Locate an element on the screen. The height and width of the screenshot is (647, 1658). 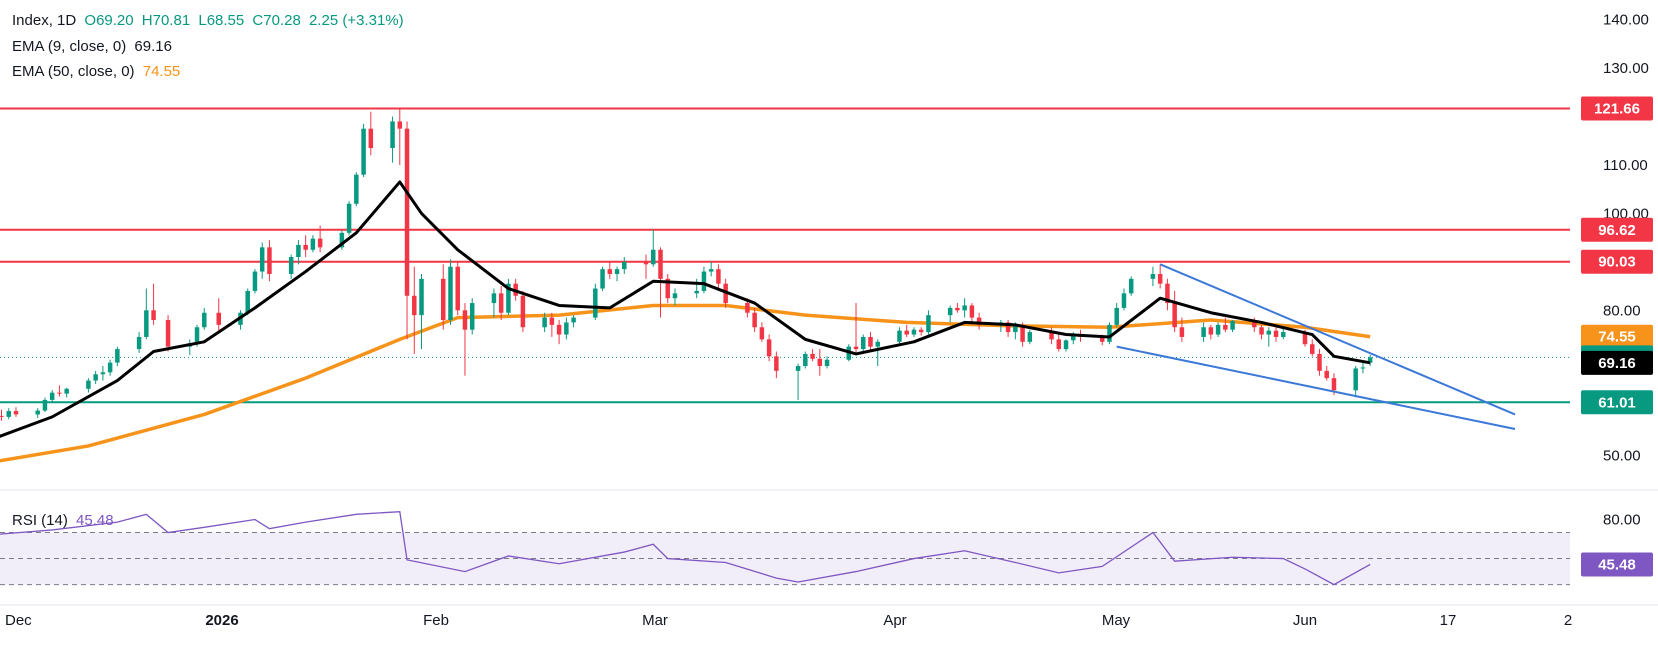
time-axis-label: Feb is located at coordinates (436, 620).